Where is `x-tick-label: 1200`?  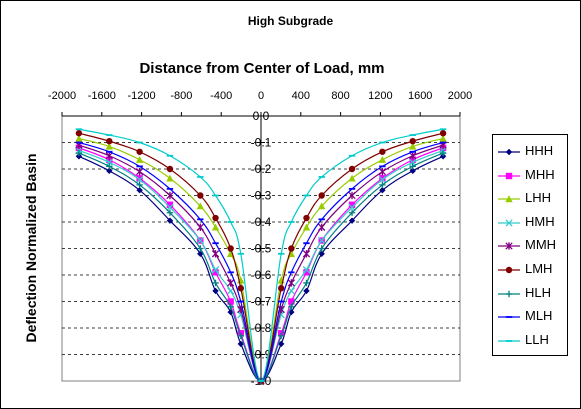 x-tick-label: 1200 is located at coordinates (380, 96).